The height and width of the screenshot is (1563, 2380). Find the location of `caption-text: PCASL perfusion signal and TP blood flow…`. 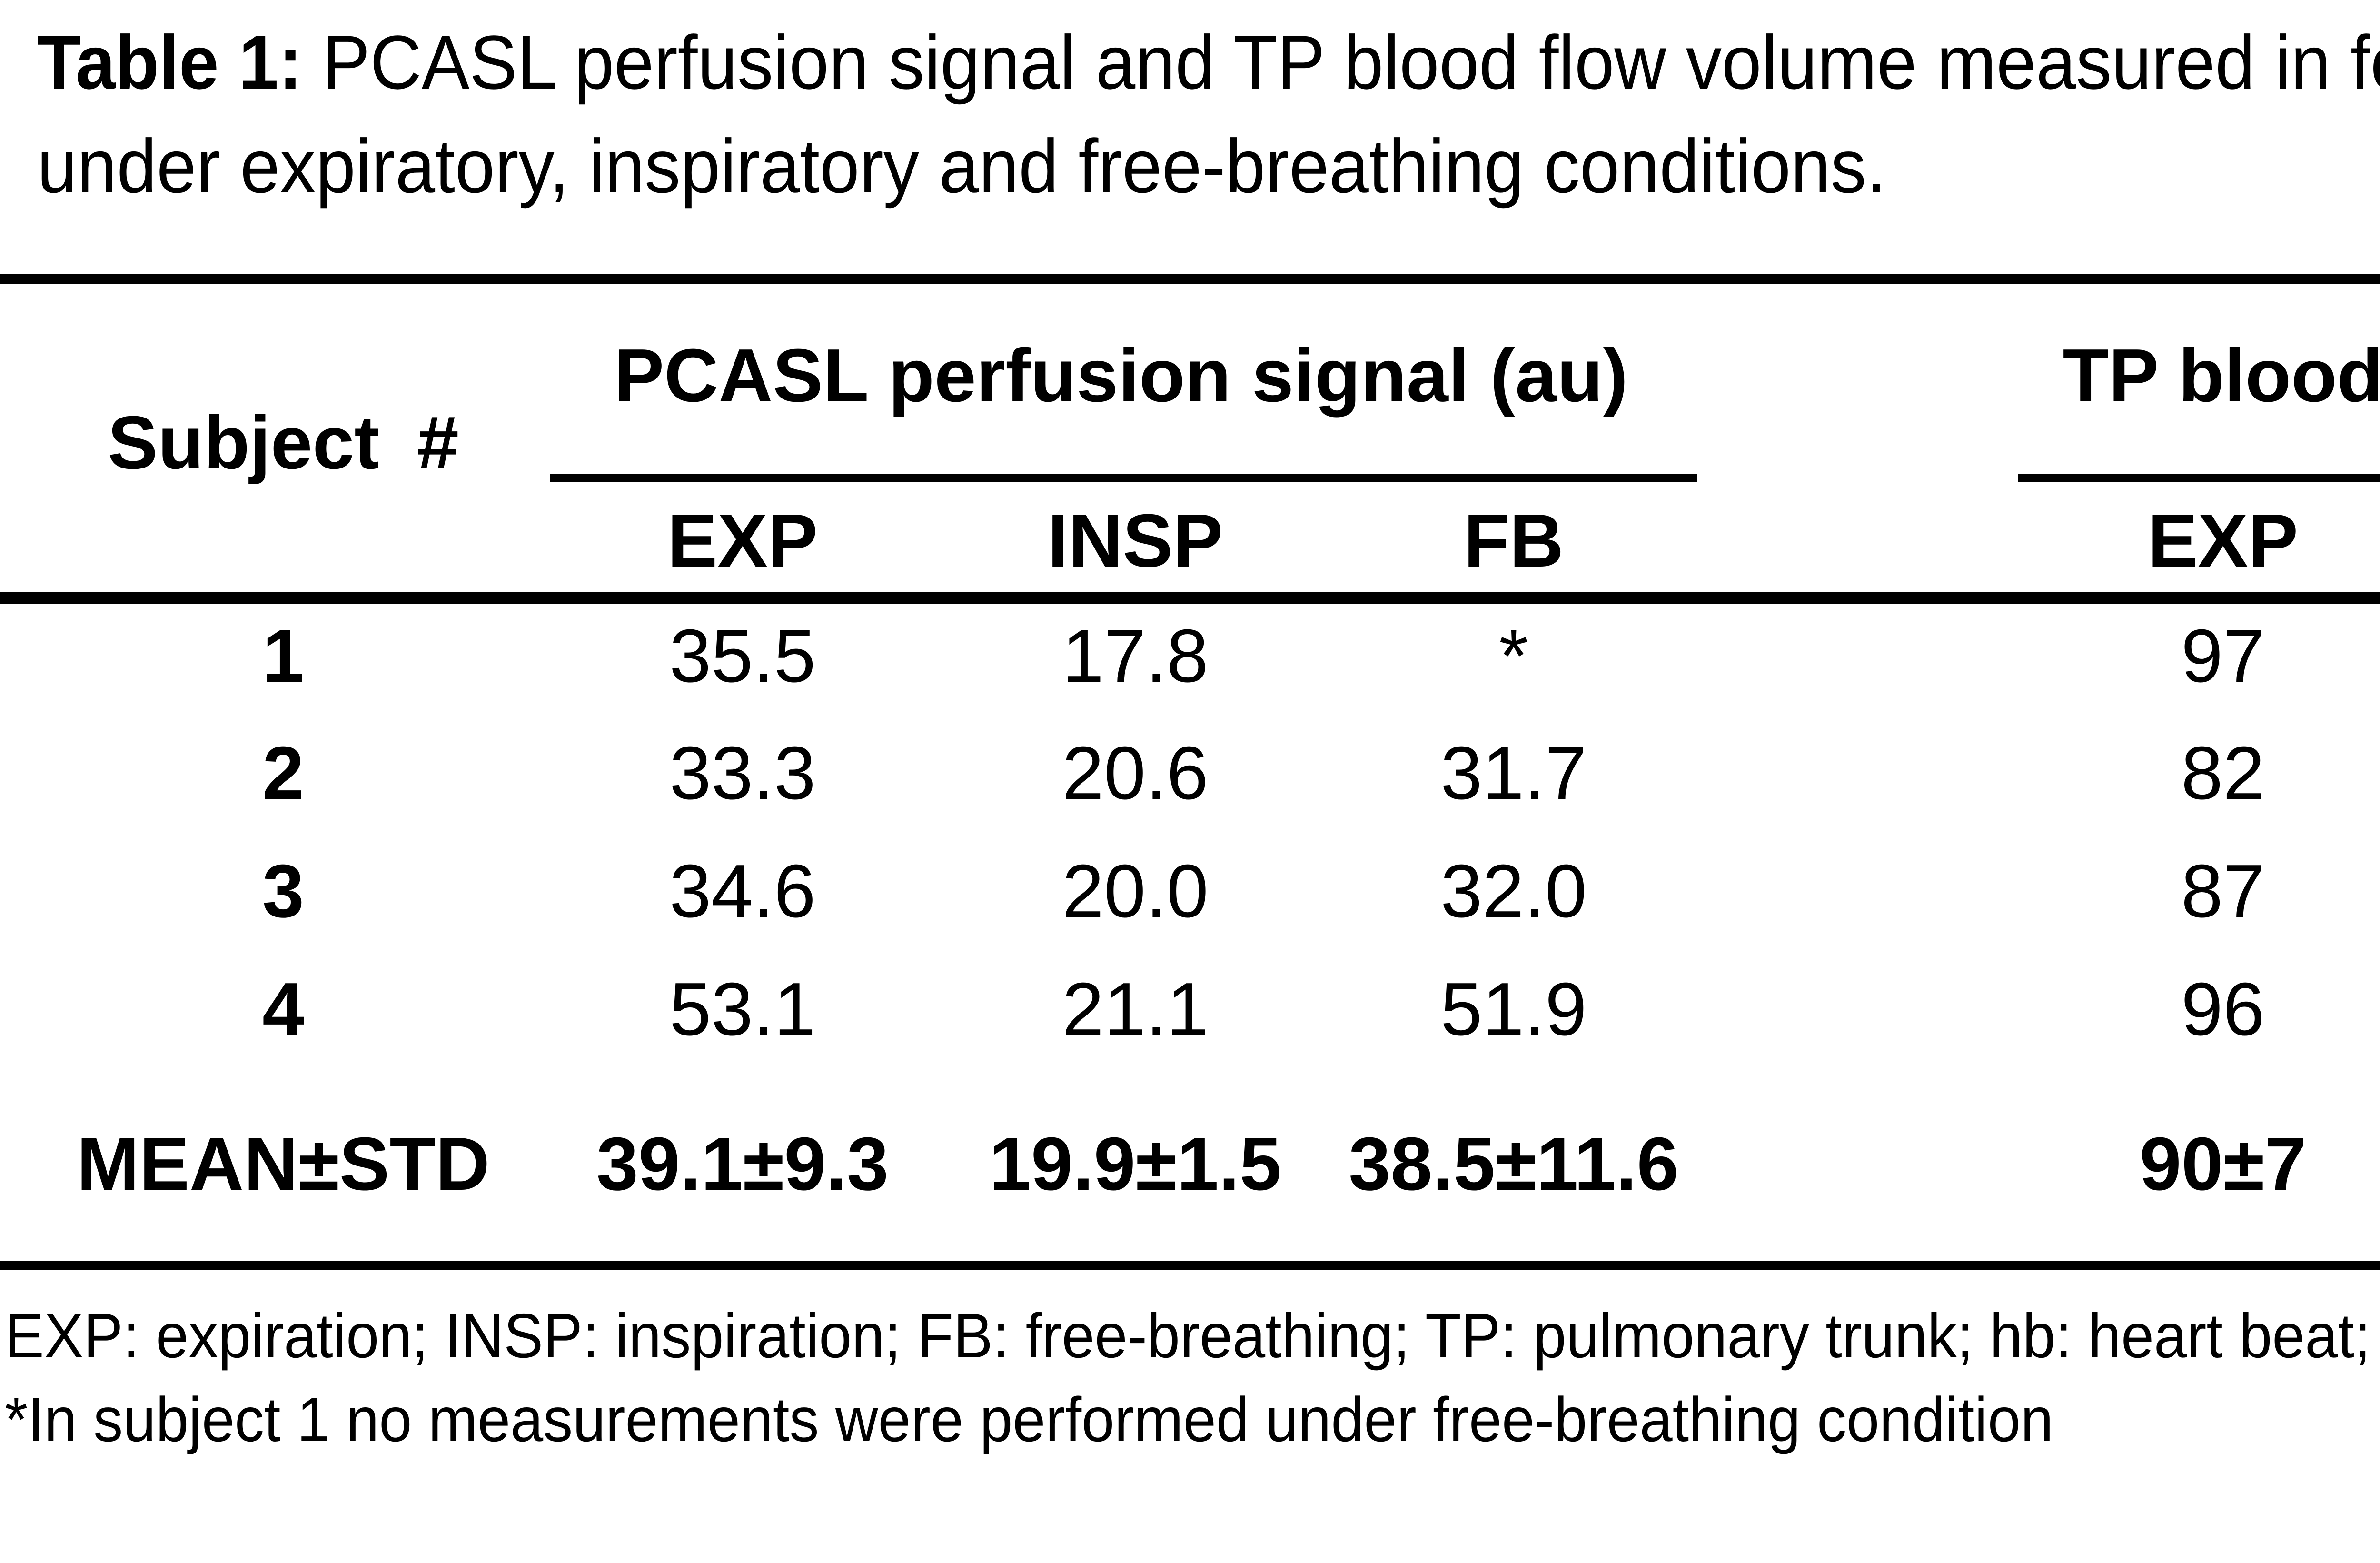

caption-text: PCASL perfusion signal and TP blood flow… is located at coordinates (1351, 62).